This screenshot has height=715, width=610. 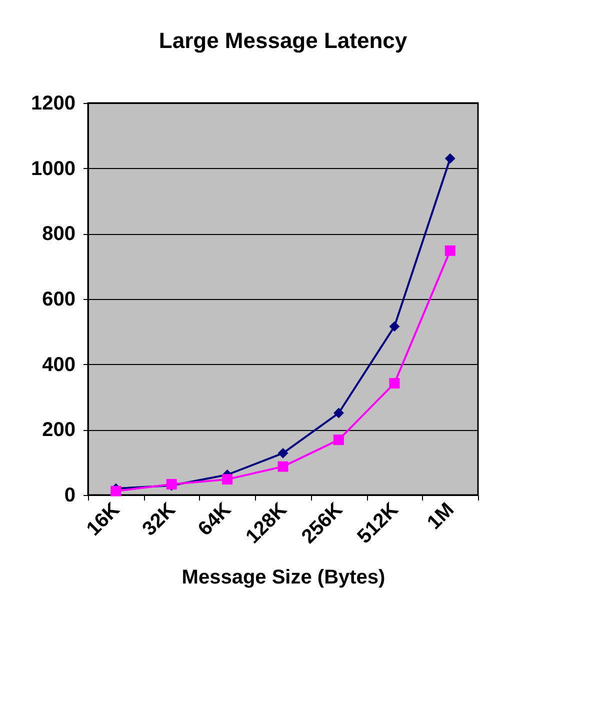 What do you see at coordinates (53, 103) in the screenshot?
I see `y-tick-label: 1200` at bounding box center [53, 103].